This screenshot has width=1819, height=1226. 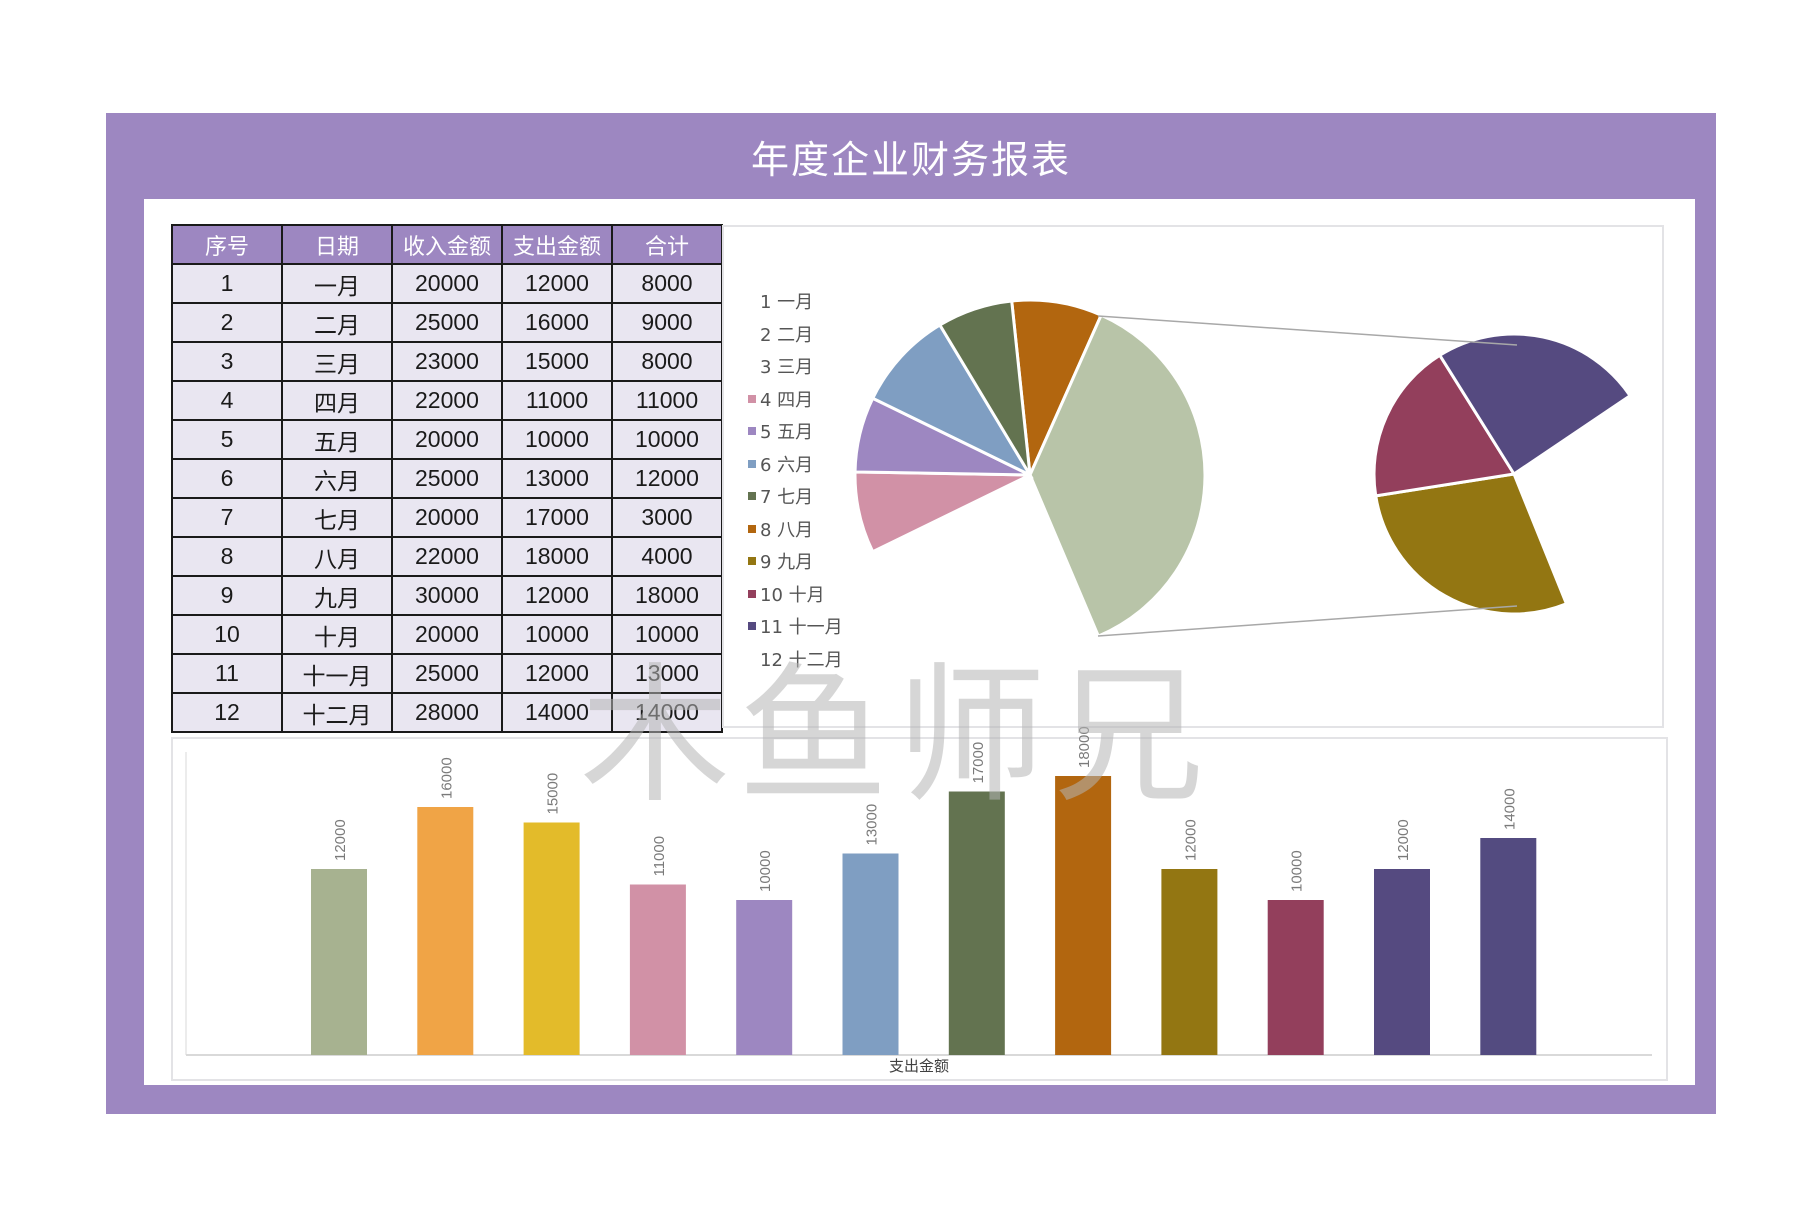 What do you see at coordinates (337, 712) in the screenshot?
I see `cell-date: 十二月` at bounding box center [337, 712].